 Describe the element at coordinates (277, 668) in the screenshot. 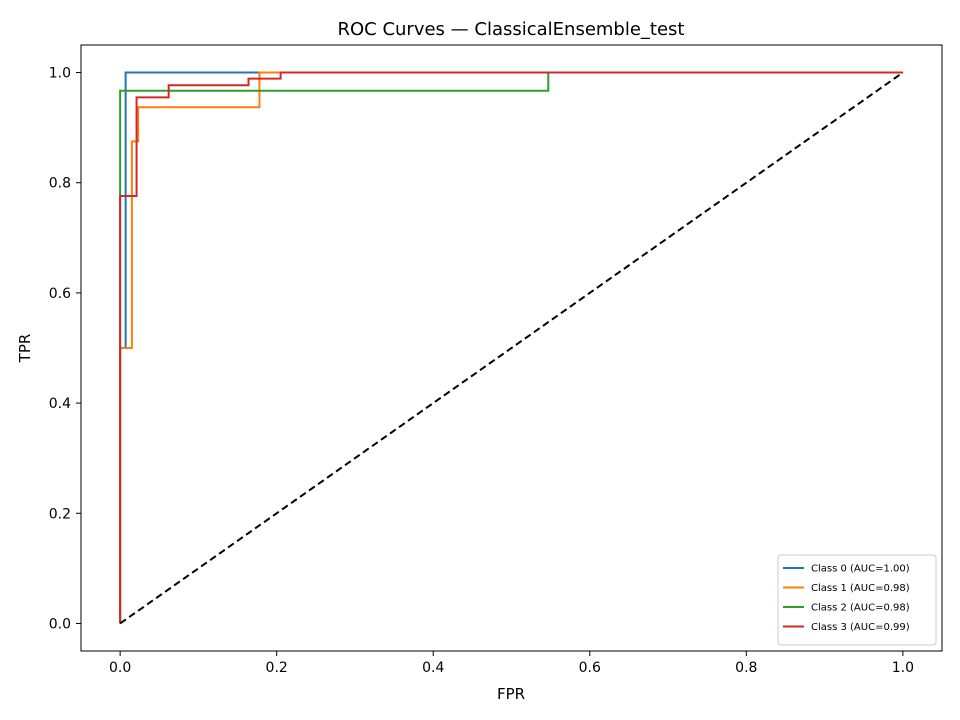

I see `x-tick-label: 0.2` at that location.